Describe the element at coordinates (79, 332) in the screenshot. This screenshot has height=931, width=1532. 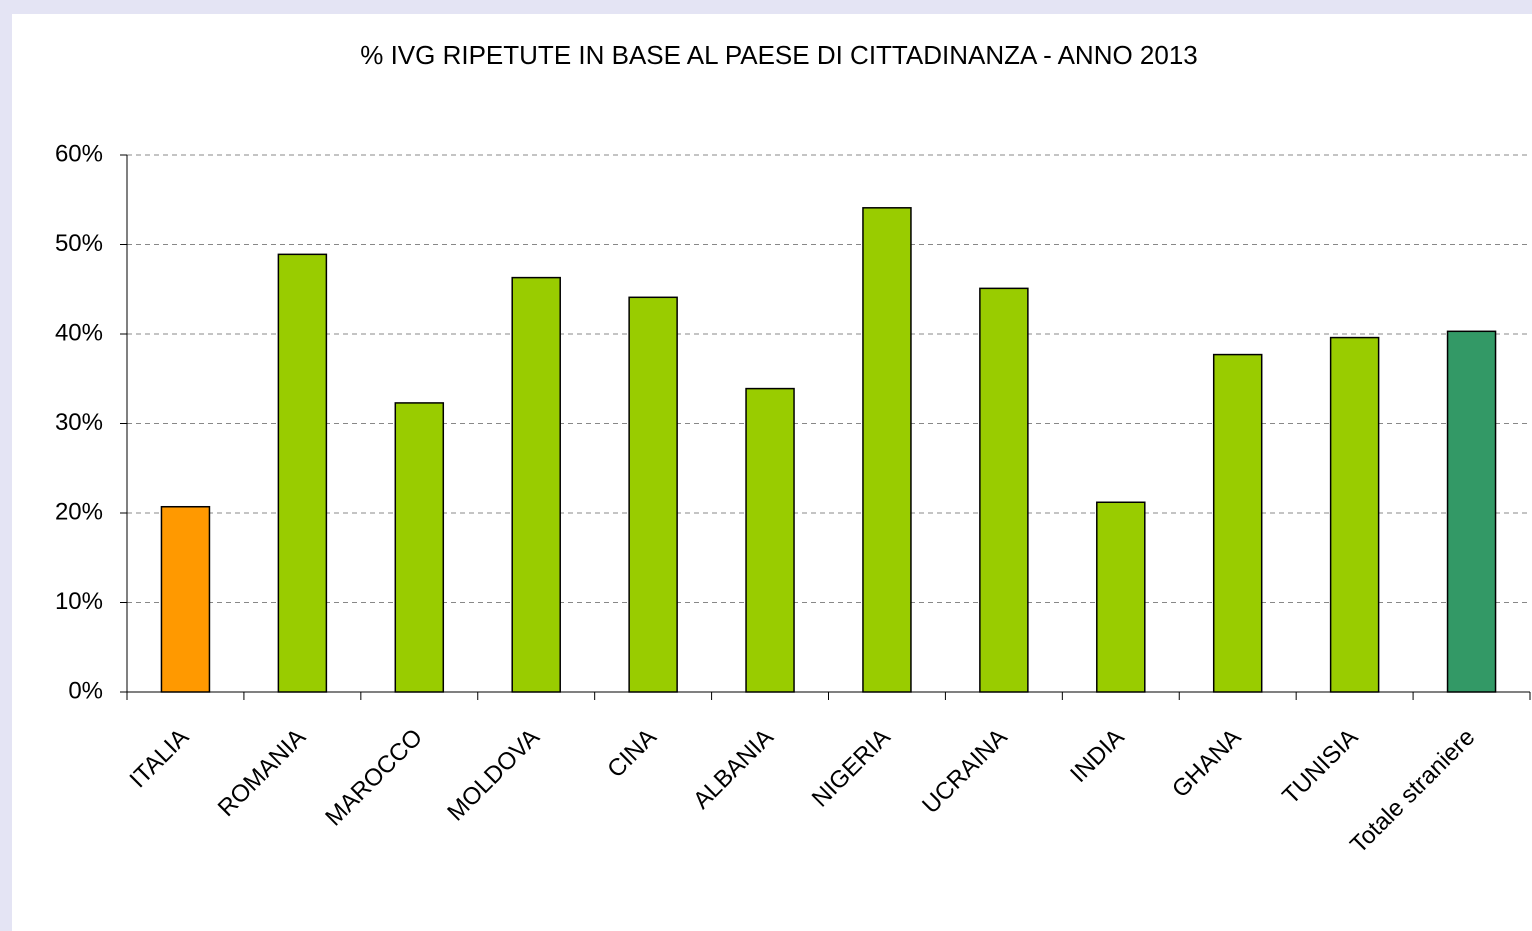
I see `y-tick-label: 40%` at that location.